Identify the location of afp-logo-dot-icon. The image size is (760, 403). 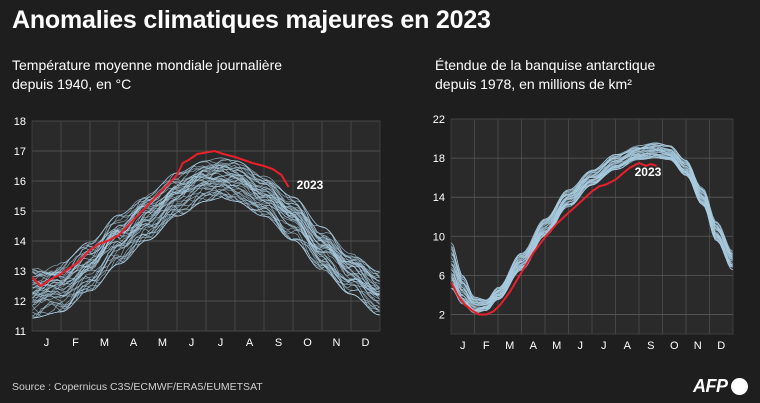
(739, 386).